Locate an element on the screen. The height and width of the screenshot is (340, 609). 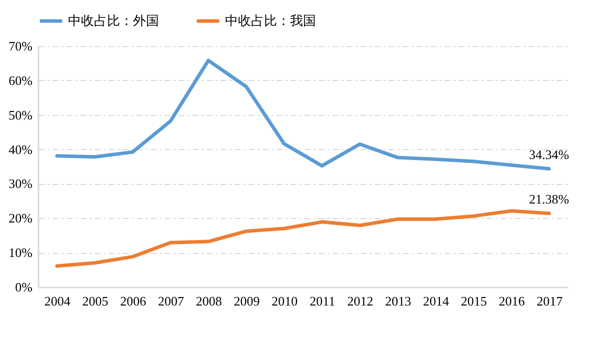
x-tick-label: 2005 is located at coordinates (95, 301).